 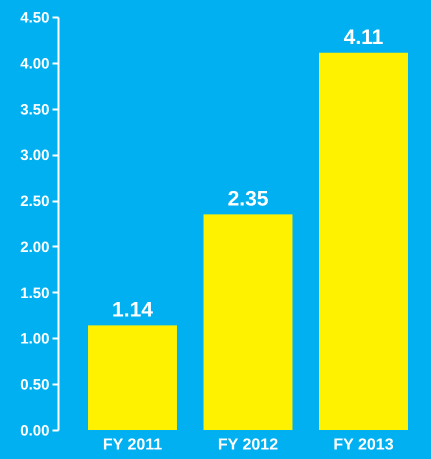 What do you see at coordinates (35, 293) in the screenshot?
I see `y-tick-label: 1.50` at bounding box center [35, 293].